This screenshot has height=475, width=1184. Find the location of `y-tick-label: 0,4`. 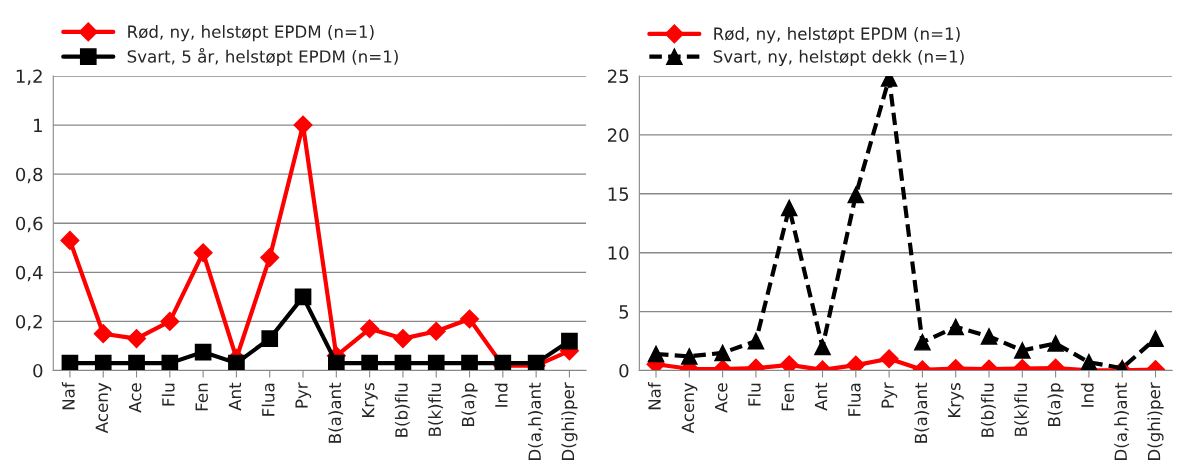

y-tick-label: 0,4 is located at coordinates (29, 273).